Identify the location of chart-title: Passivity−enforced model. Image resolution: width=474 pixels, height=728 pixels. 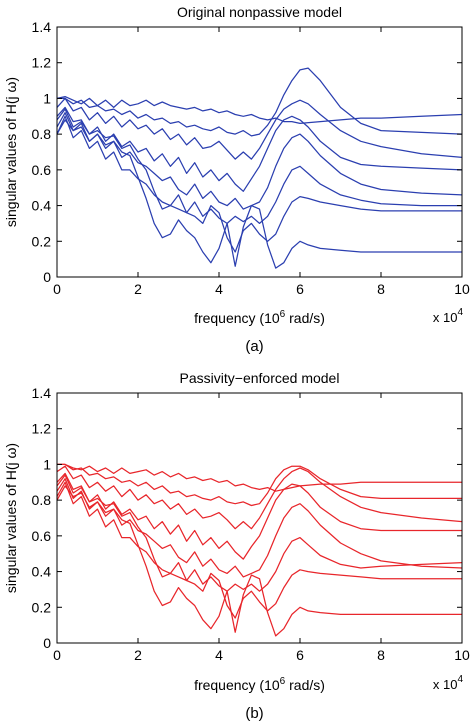
(260, 378).